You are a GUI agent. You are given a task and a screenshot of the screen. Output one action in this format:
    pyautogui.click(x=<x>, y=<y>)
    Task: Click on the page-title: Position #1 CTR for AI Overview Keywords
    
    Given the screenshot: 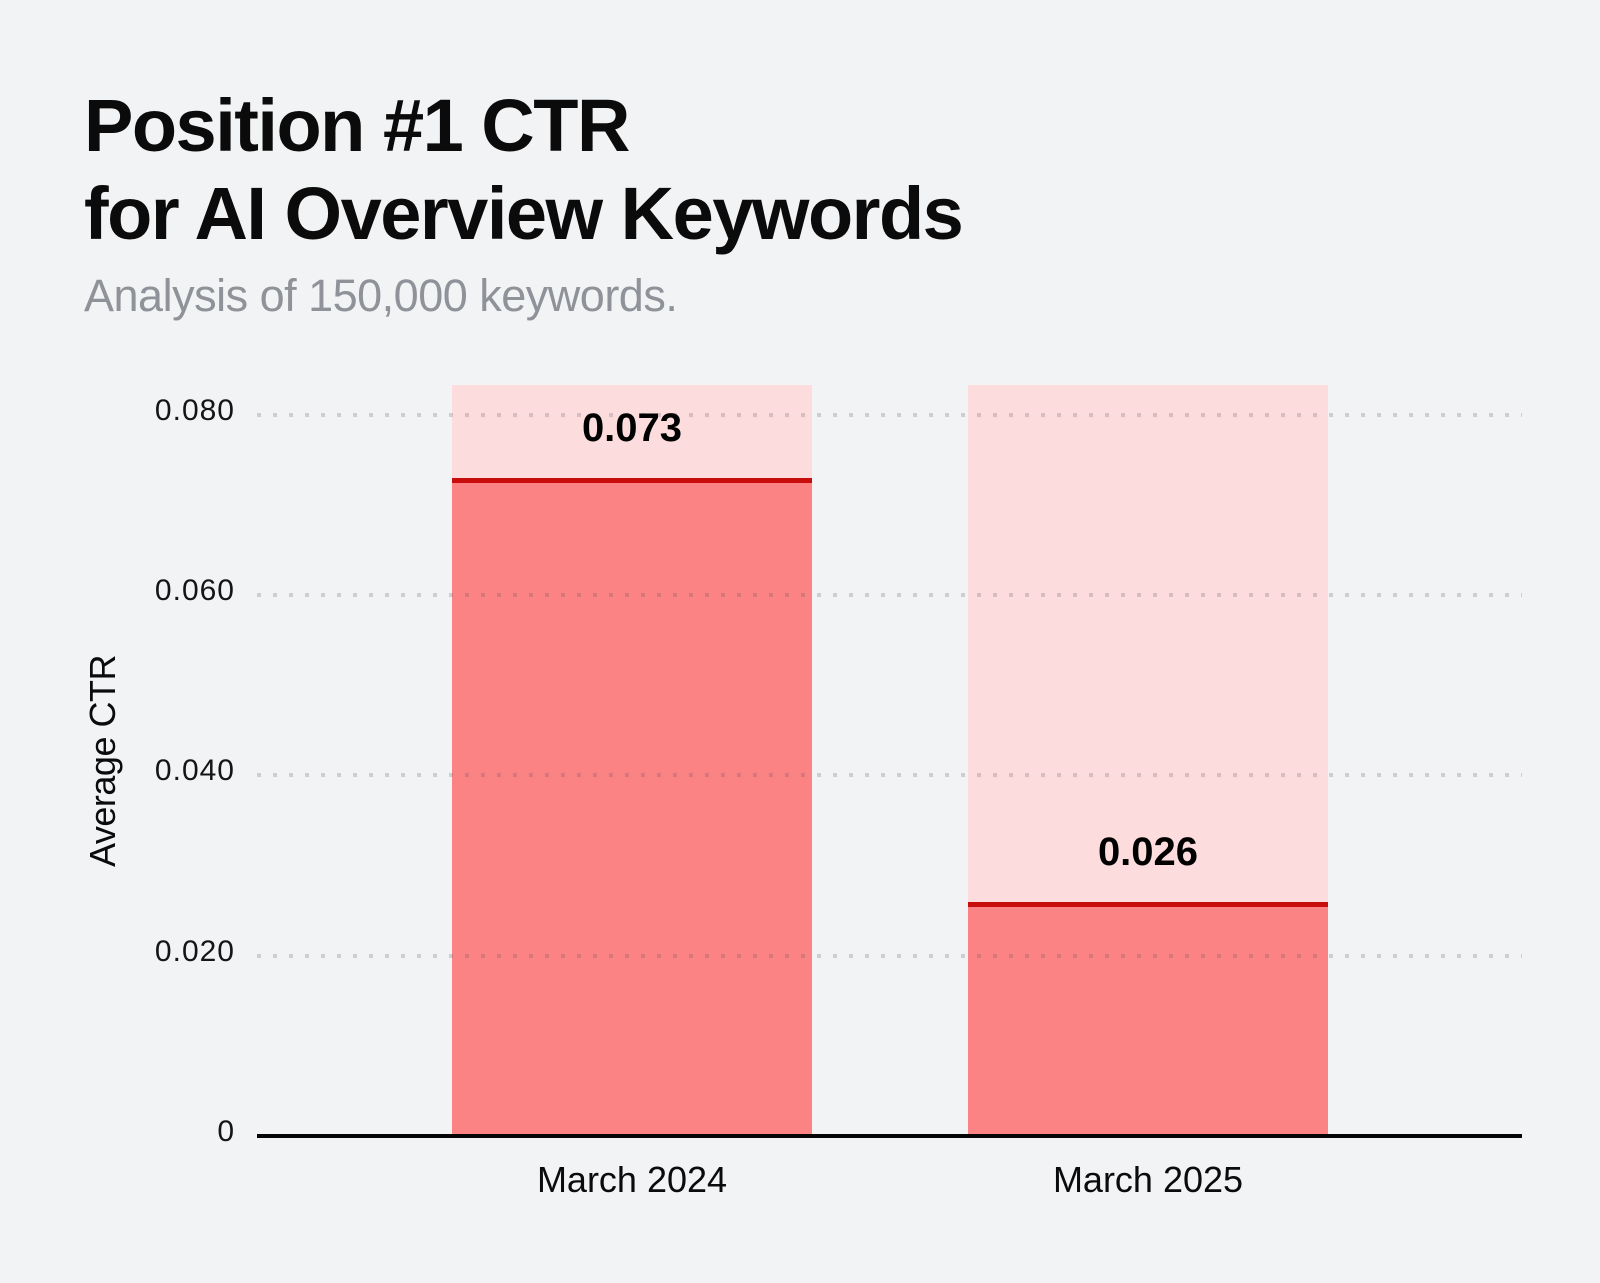 What is the action you would take?
    pyautogui.click(x=524, y=170)
    